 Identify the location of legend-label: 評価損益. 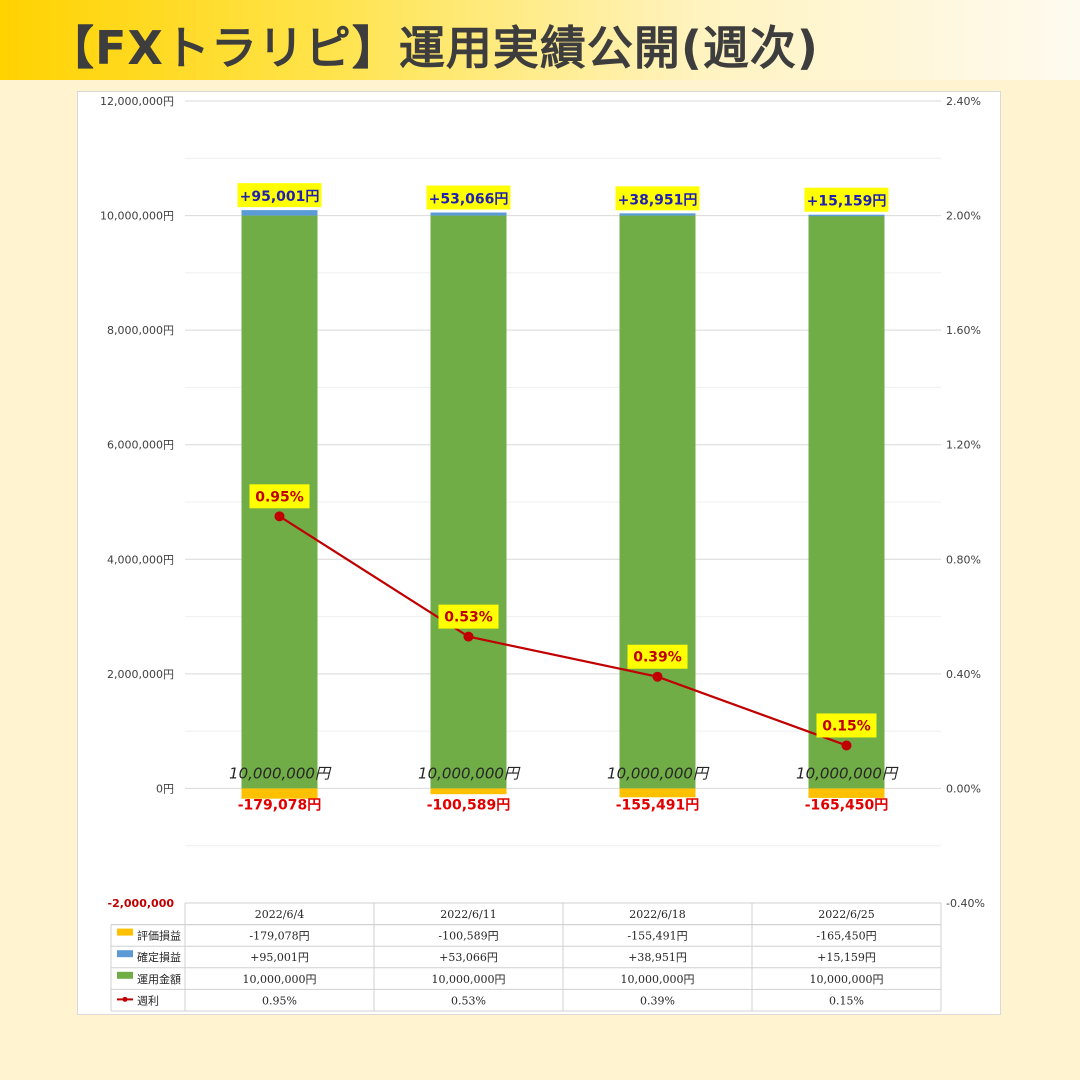
(159, 936).